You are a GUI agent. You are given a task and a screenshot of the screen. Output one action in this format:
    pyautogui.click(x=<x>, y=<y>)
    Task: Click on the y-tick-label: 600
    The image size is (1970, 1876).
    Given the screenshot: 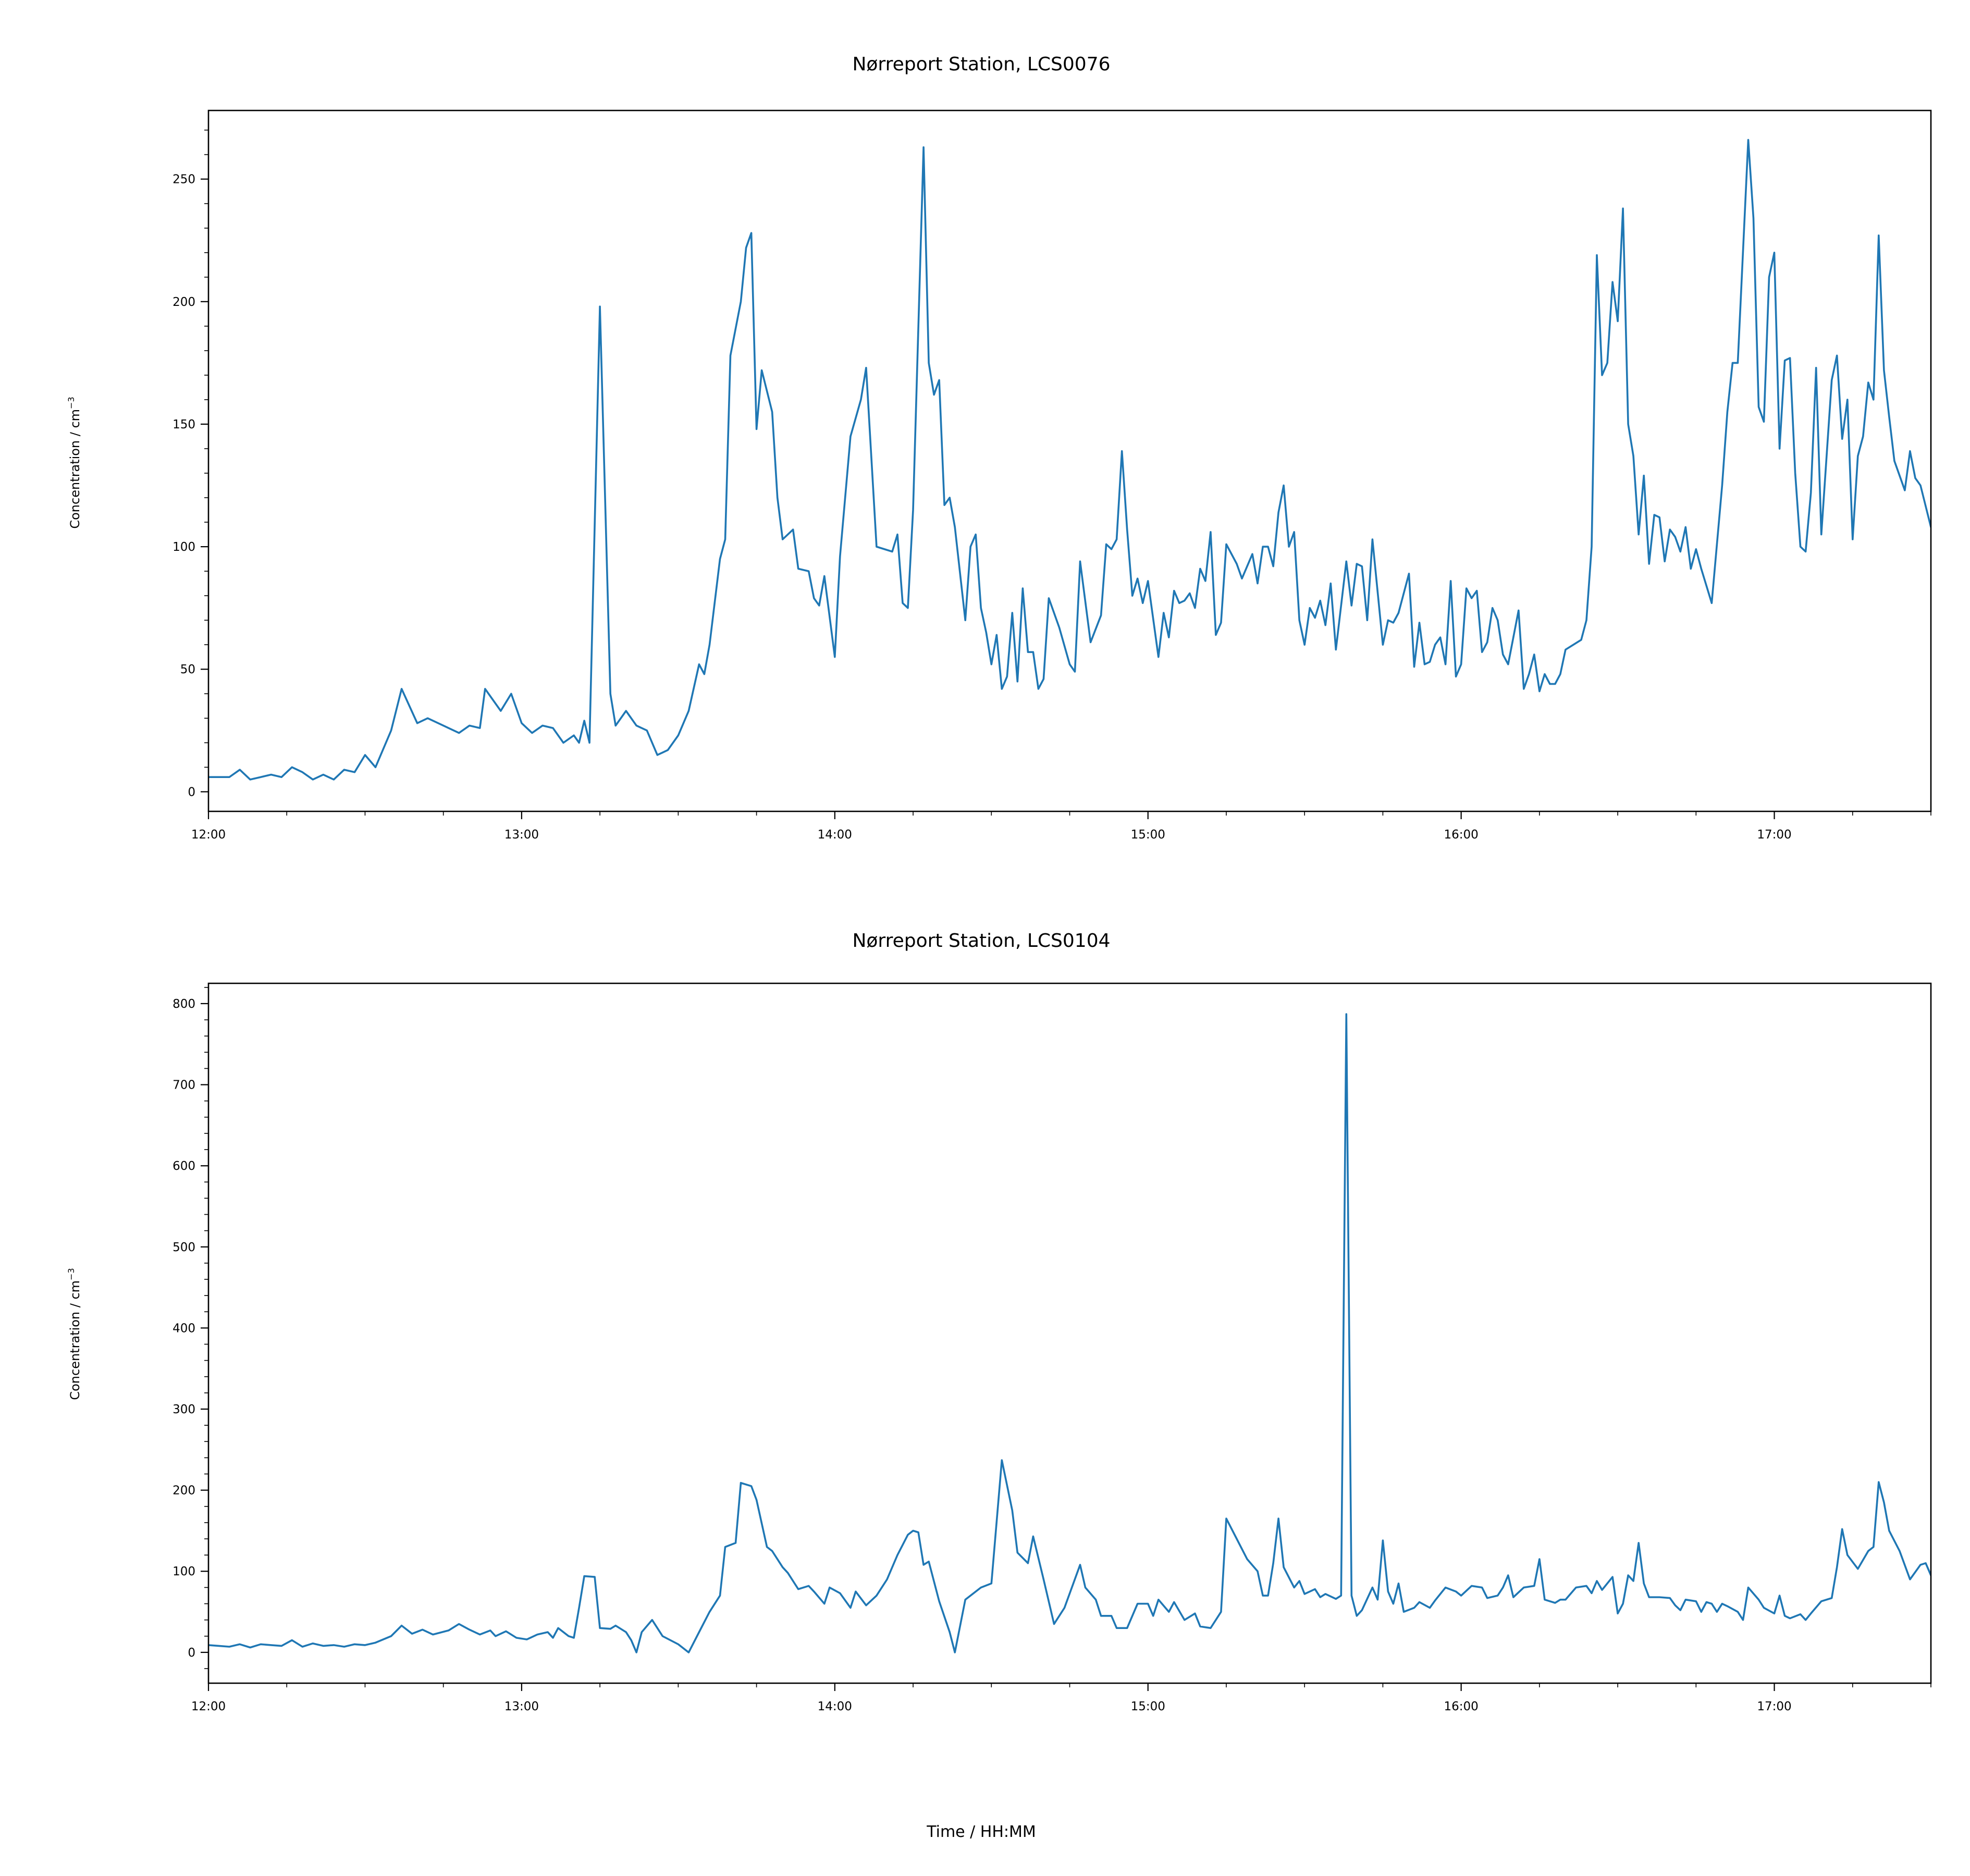 What is the action you would take?
    pyautogui.click(x=184, y=1166)
    